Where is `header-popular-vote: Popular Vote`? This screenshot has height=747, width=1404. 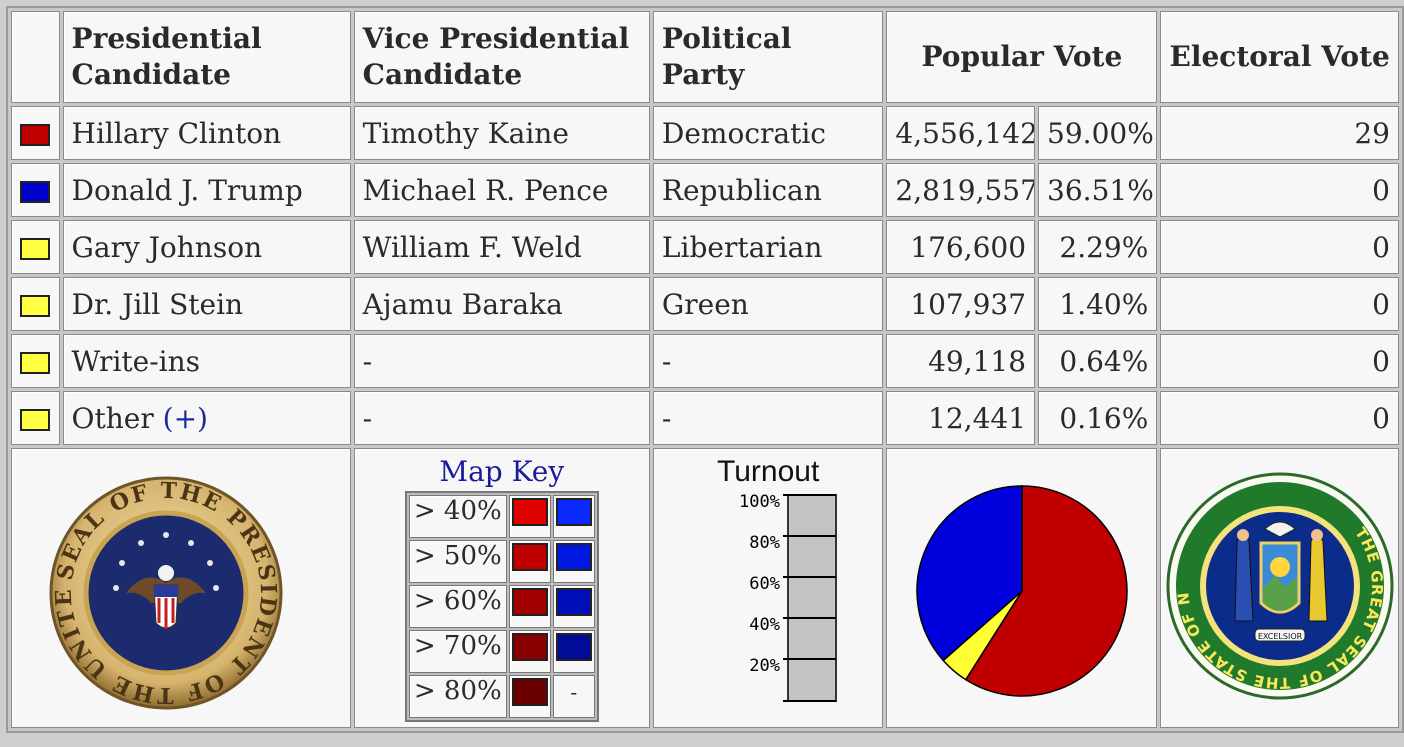
header-popular-vote: Popular Vote is located at coordinates (1022, 57).